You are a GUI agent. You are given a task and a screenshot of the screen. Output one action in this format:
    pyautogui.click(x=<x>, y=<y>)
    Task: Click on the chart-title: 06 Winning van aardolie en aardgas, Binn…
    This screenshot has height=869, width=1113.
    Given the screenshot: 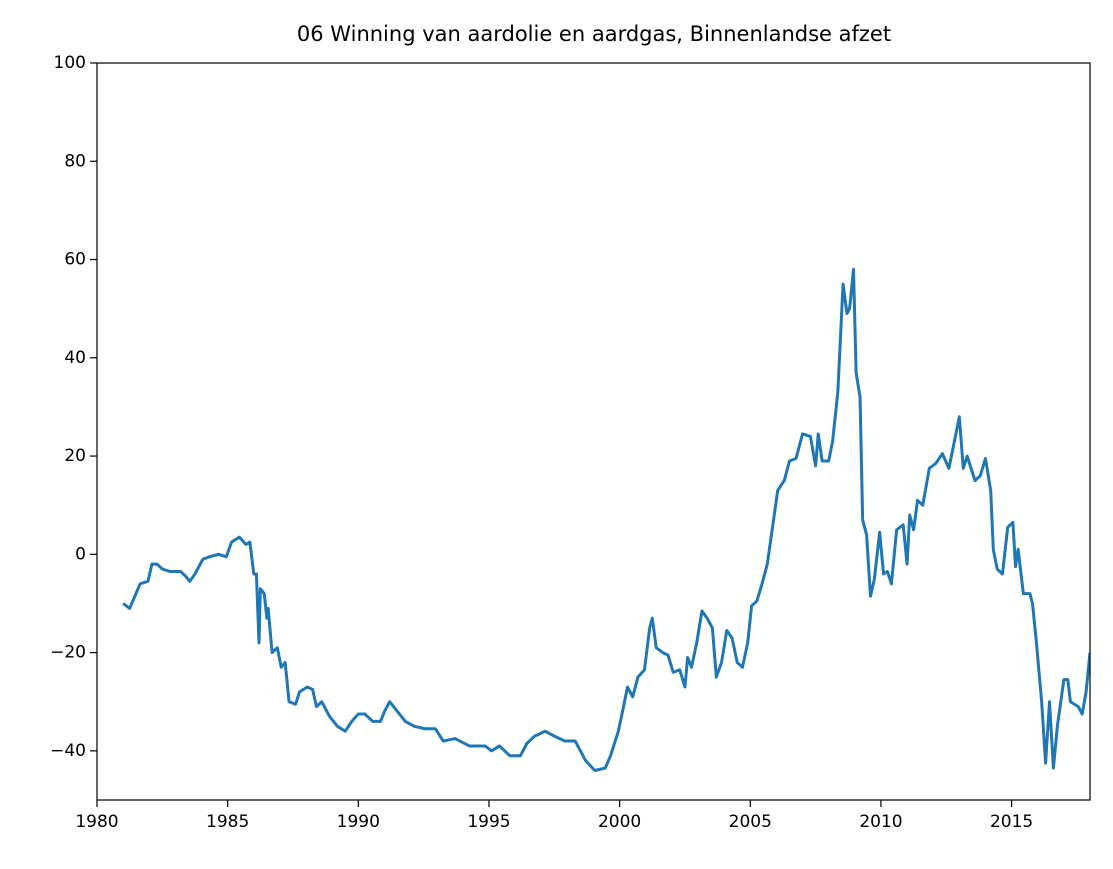 What is the action you would take?
    pyautogui.click(x=594, y=34)
    